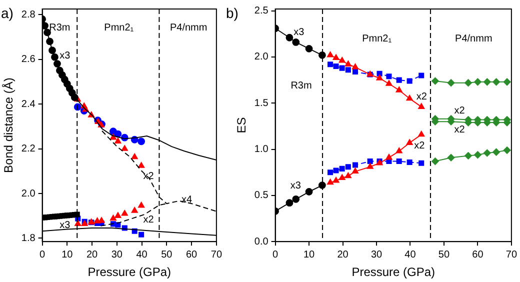 The height and width of the screenshot is (282, 520). Describe the element at coordinates (28, 14) in the screenshot. I see `y-tick-label: 2.8` at that location.